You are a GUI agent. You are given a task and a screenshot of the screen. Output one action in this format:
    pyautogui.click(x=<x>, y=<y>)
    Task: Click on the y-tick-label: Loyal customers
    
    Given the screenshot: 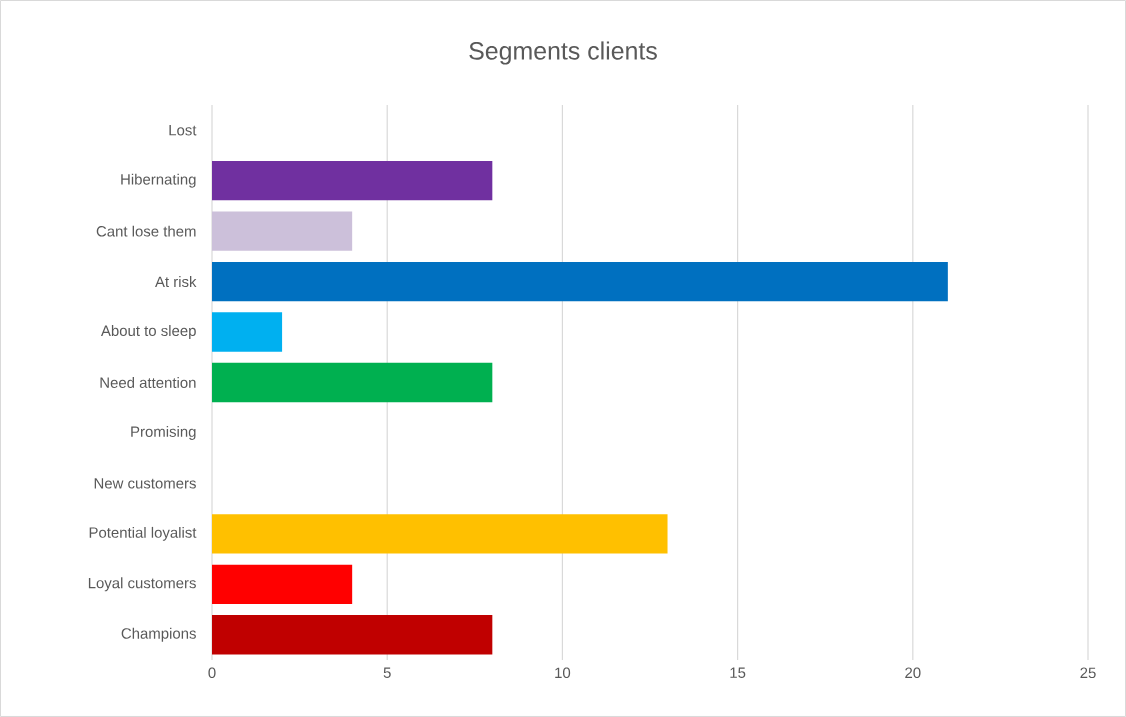 What is the action you would take?
    pyautogui.click(x=142, y=584)
    